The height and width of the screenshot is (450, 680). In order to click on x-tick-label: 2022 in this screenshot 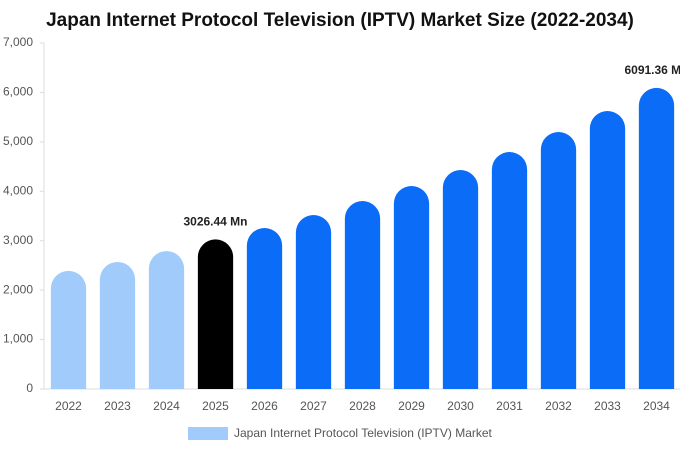, I will do `click(68, 406)`.